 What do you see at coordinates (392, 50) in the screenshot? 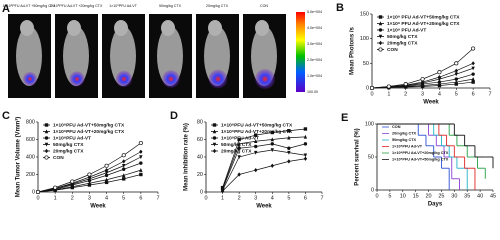
I see `legend-label: CON` at bounding box center [392, 50].